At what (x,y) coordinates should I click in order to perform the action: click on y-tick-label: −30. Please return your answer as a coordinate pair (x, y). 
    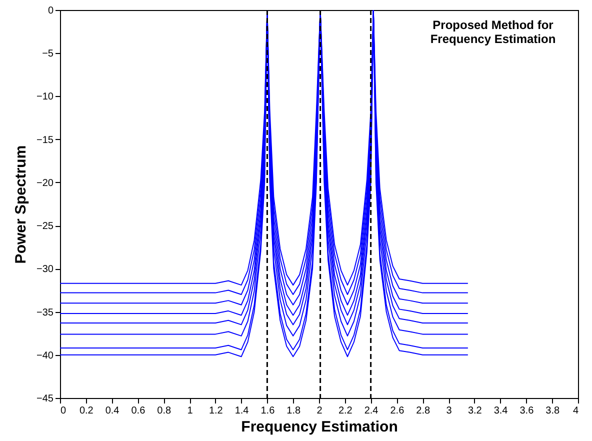
    Looking at the image, I should click on (45, 270).